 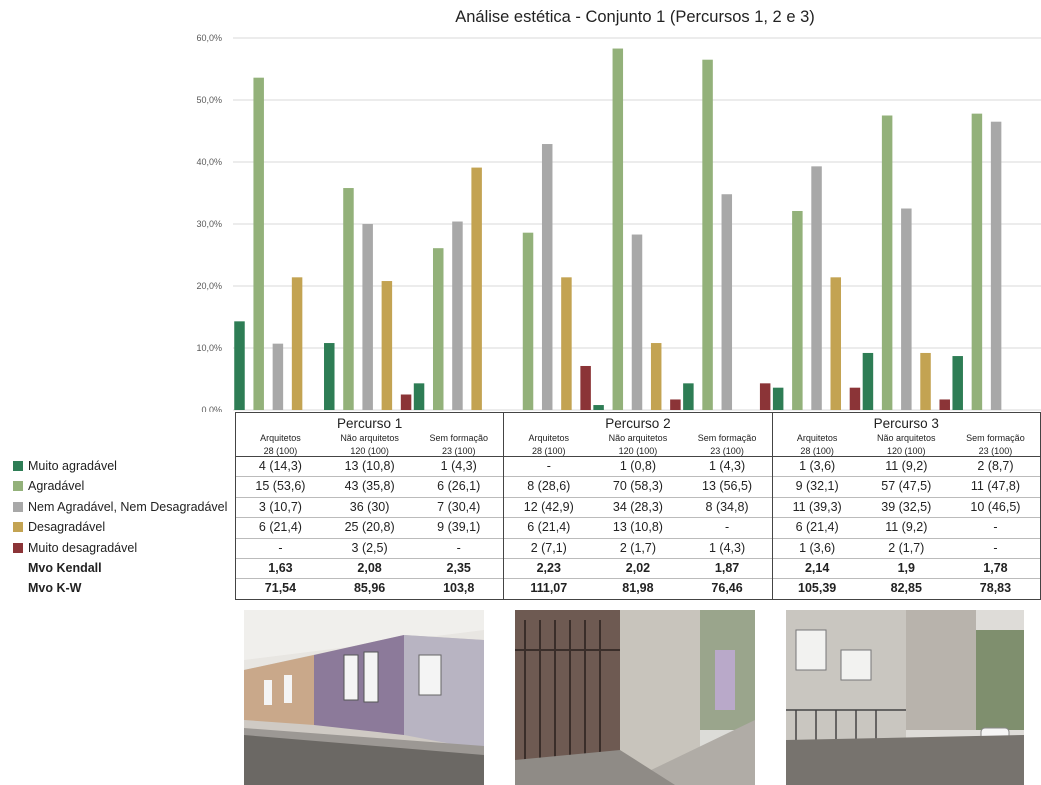 What do you see at coordinates (122, 507) in the screenshot?
I see `legend-entry: Nem Agradável, Nem Desagradável` at bounding box center [122, 507].